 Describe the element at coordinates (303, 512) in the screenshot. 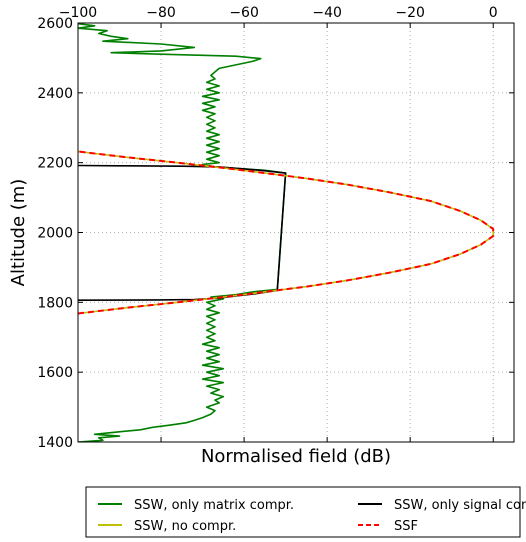

I see `legend-box` at that location.